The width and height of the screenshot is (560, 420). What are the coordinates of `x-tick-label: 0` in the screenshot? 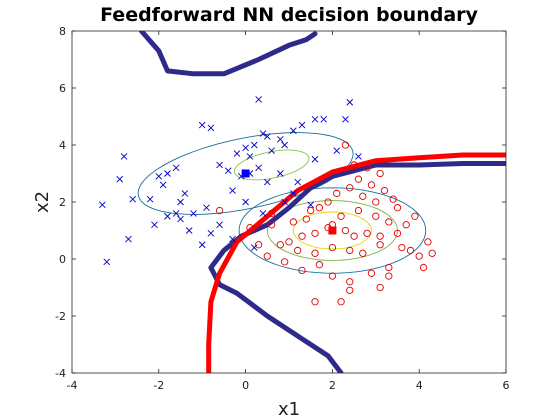 It's located at (245, 385).